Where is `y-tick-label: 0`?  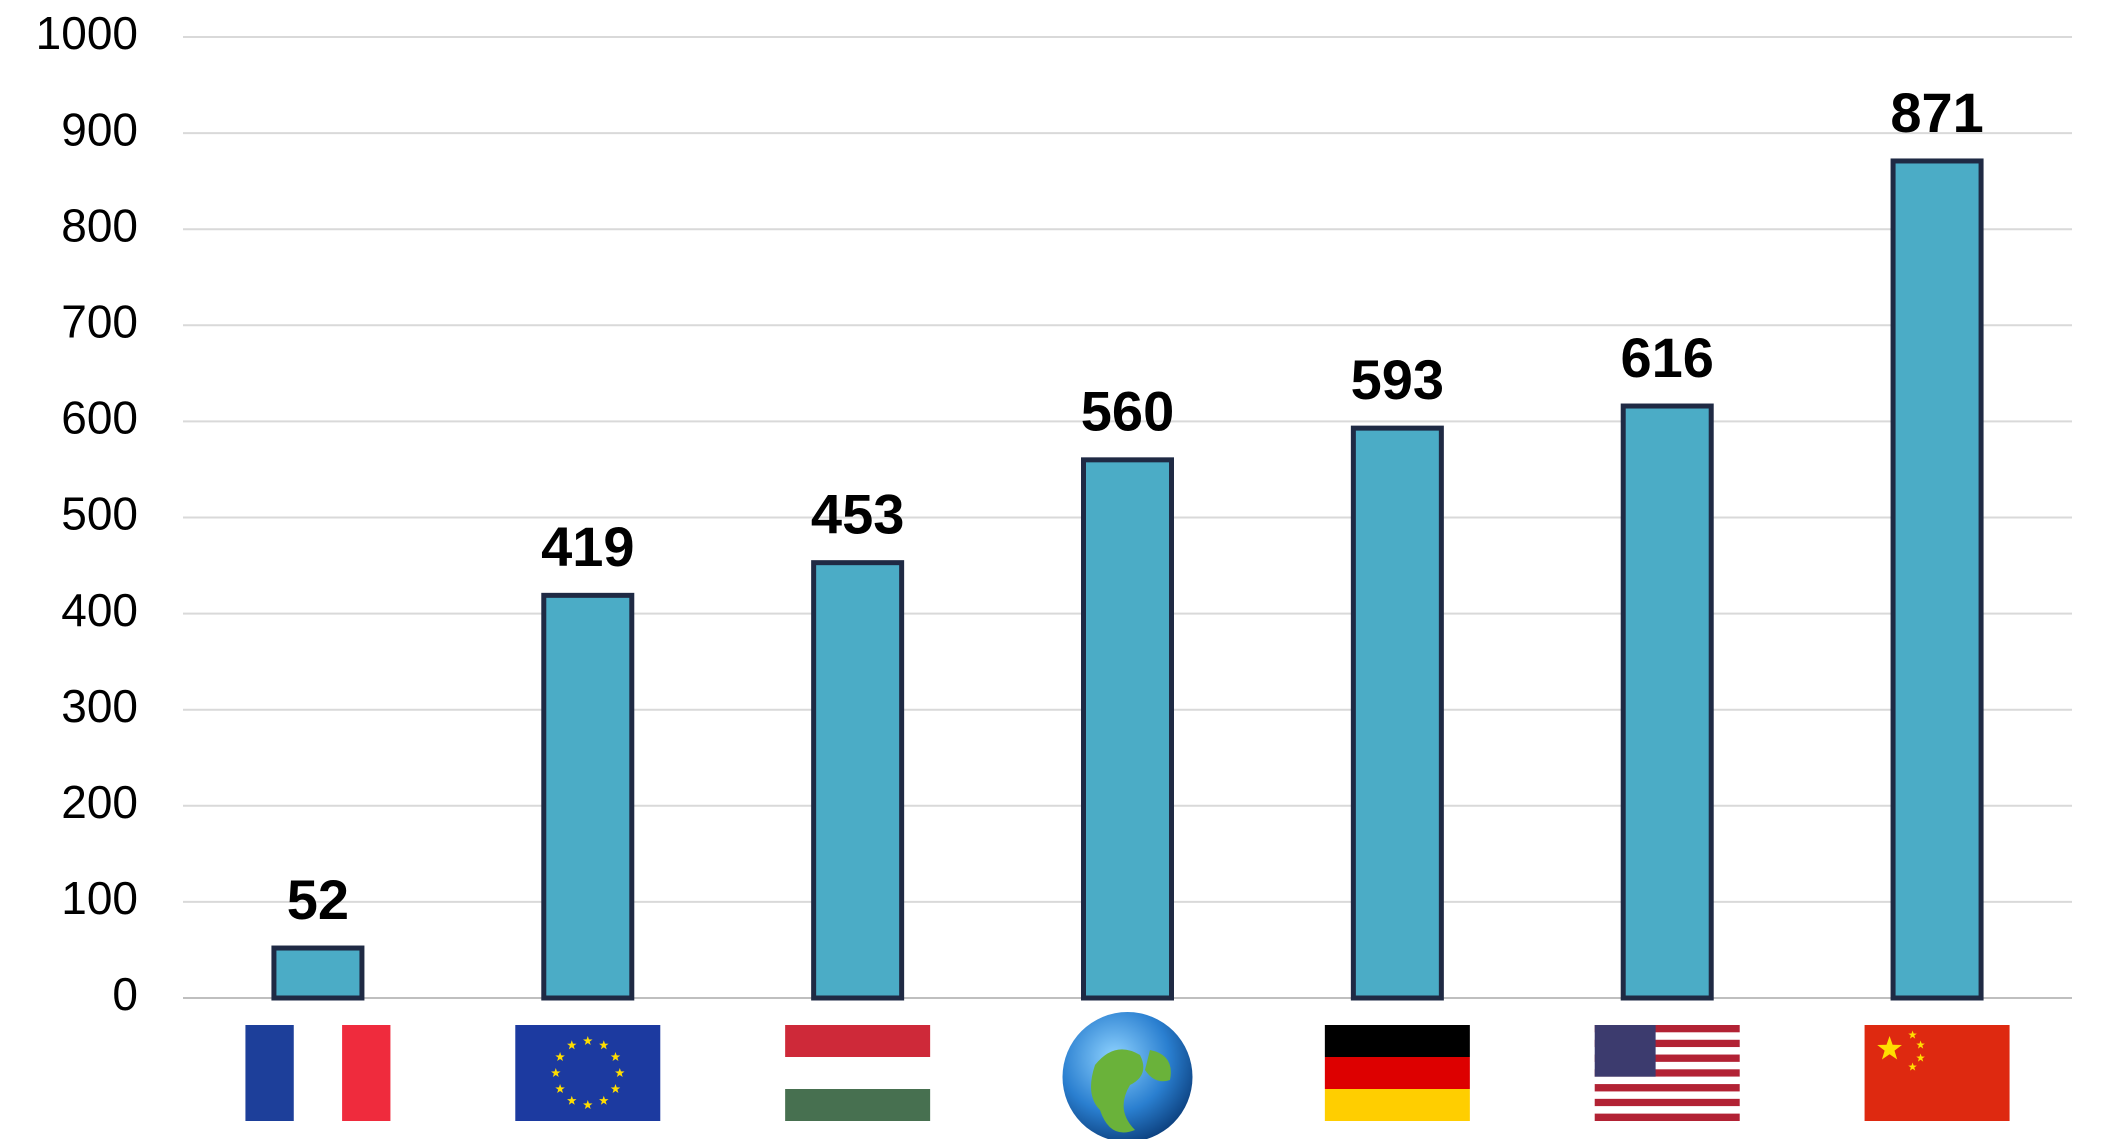 y-tick-label: 0 is located at coordinates (125, 994).